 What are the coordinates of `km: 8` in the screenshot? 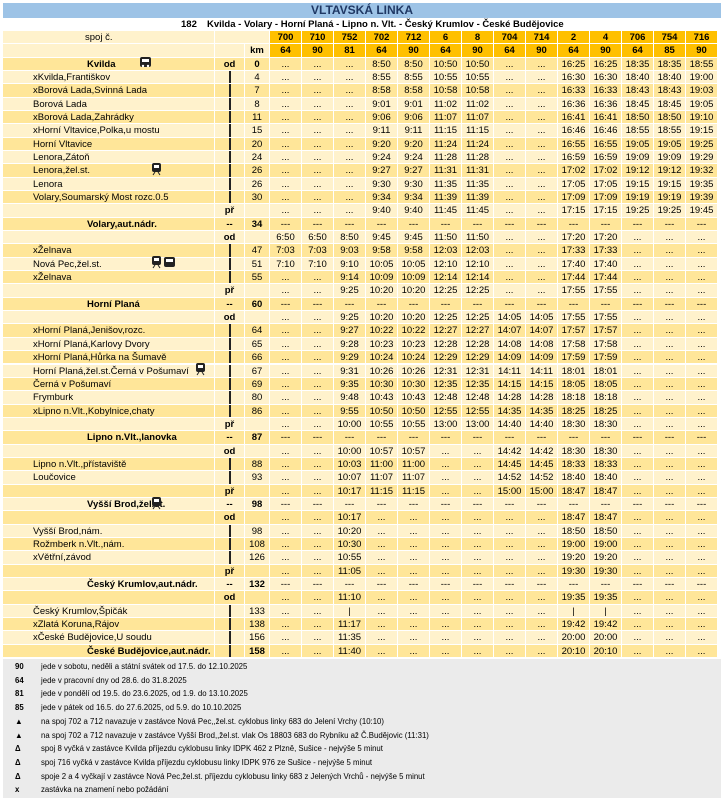 It's located at (257, 104).